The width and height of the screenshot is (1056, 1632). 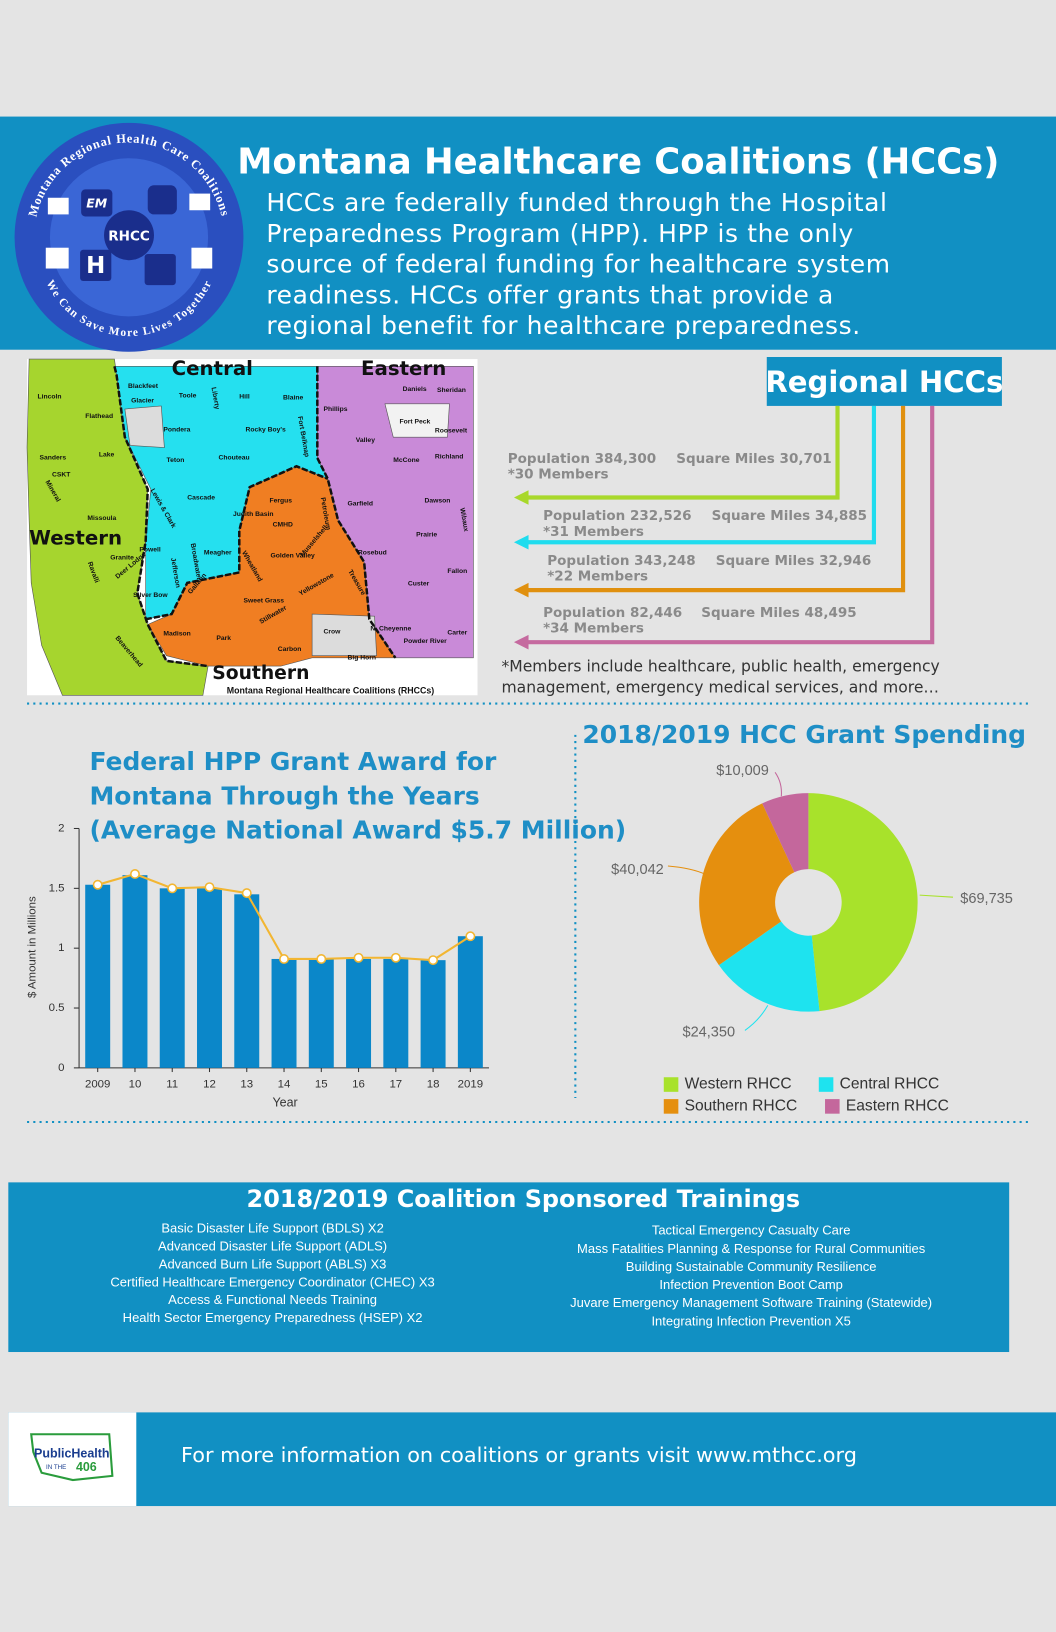 I want to click on legend-label: Southern RHCC, so click(x=741, y=1106).